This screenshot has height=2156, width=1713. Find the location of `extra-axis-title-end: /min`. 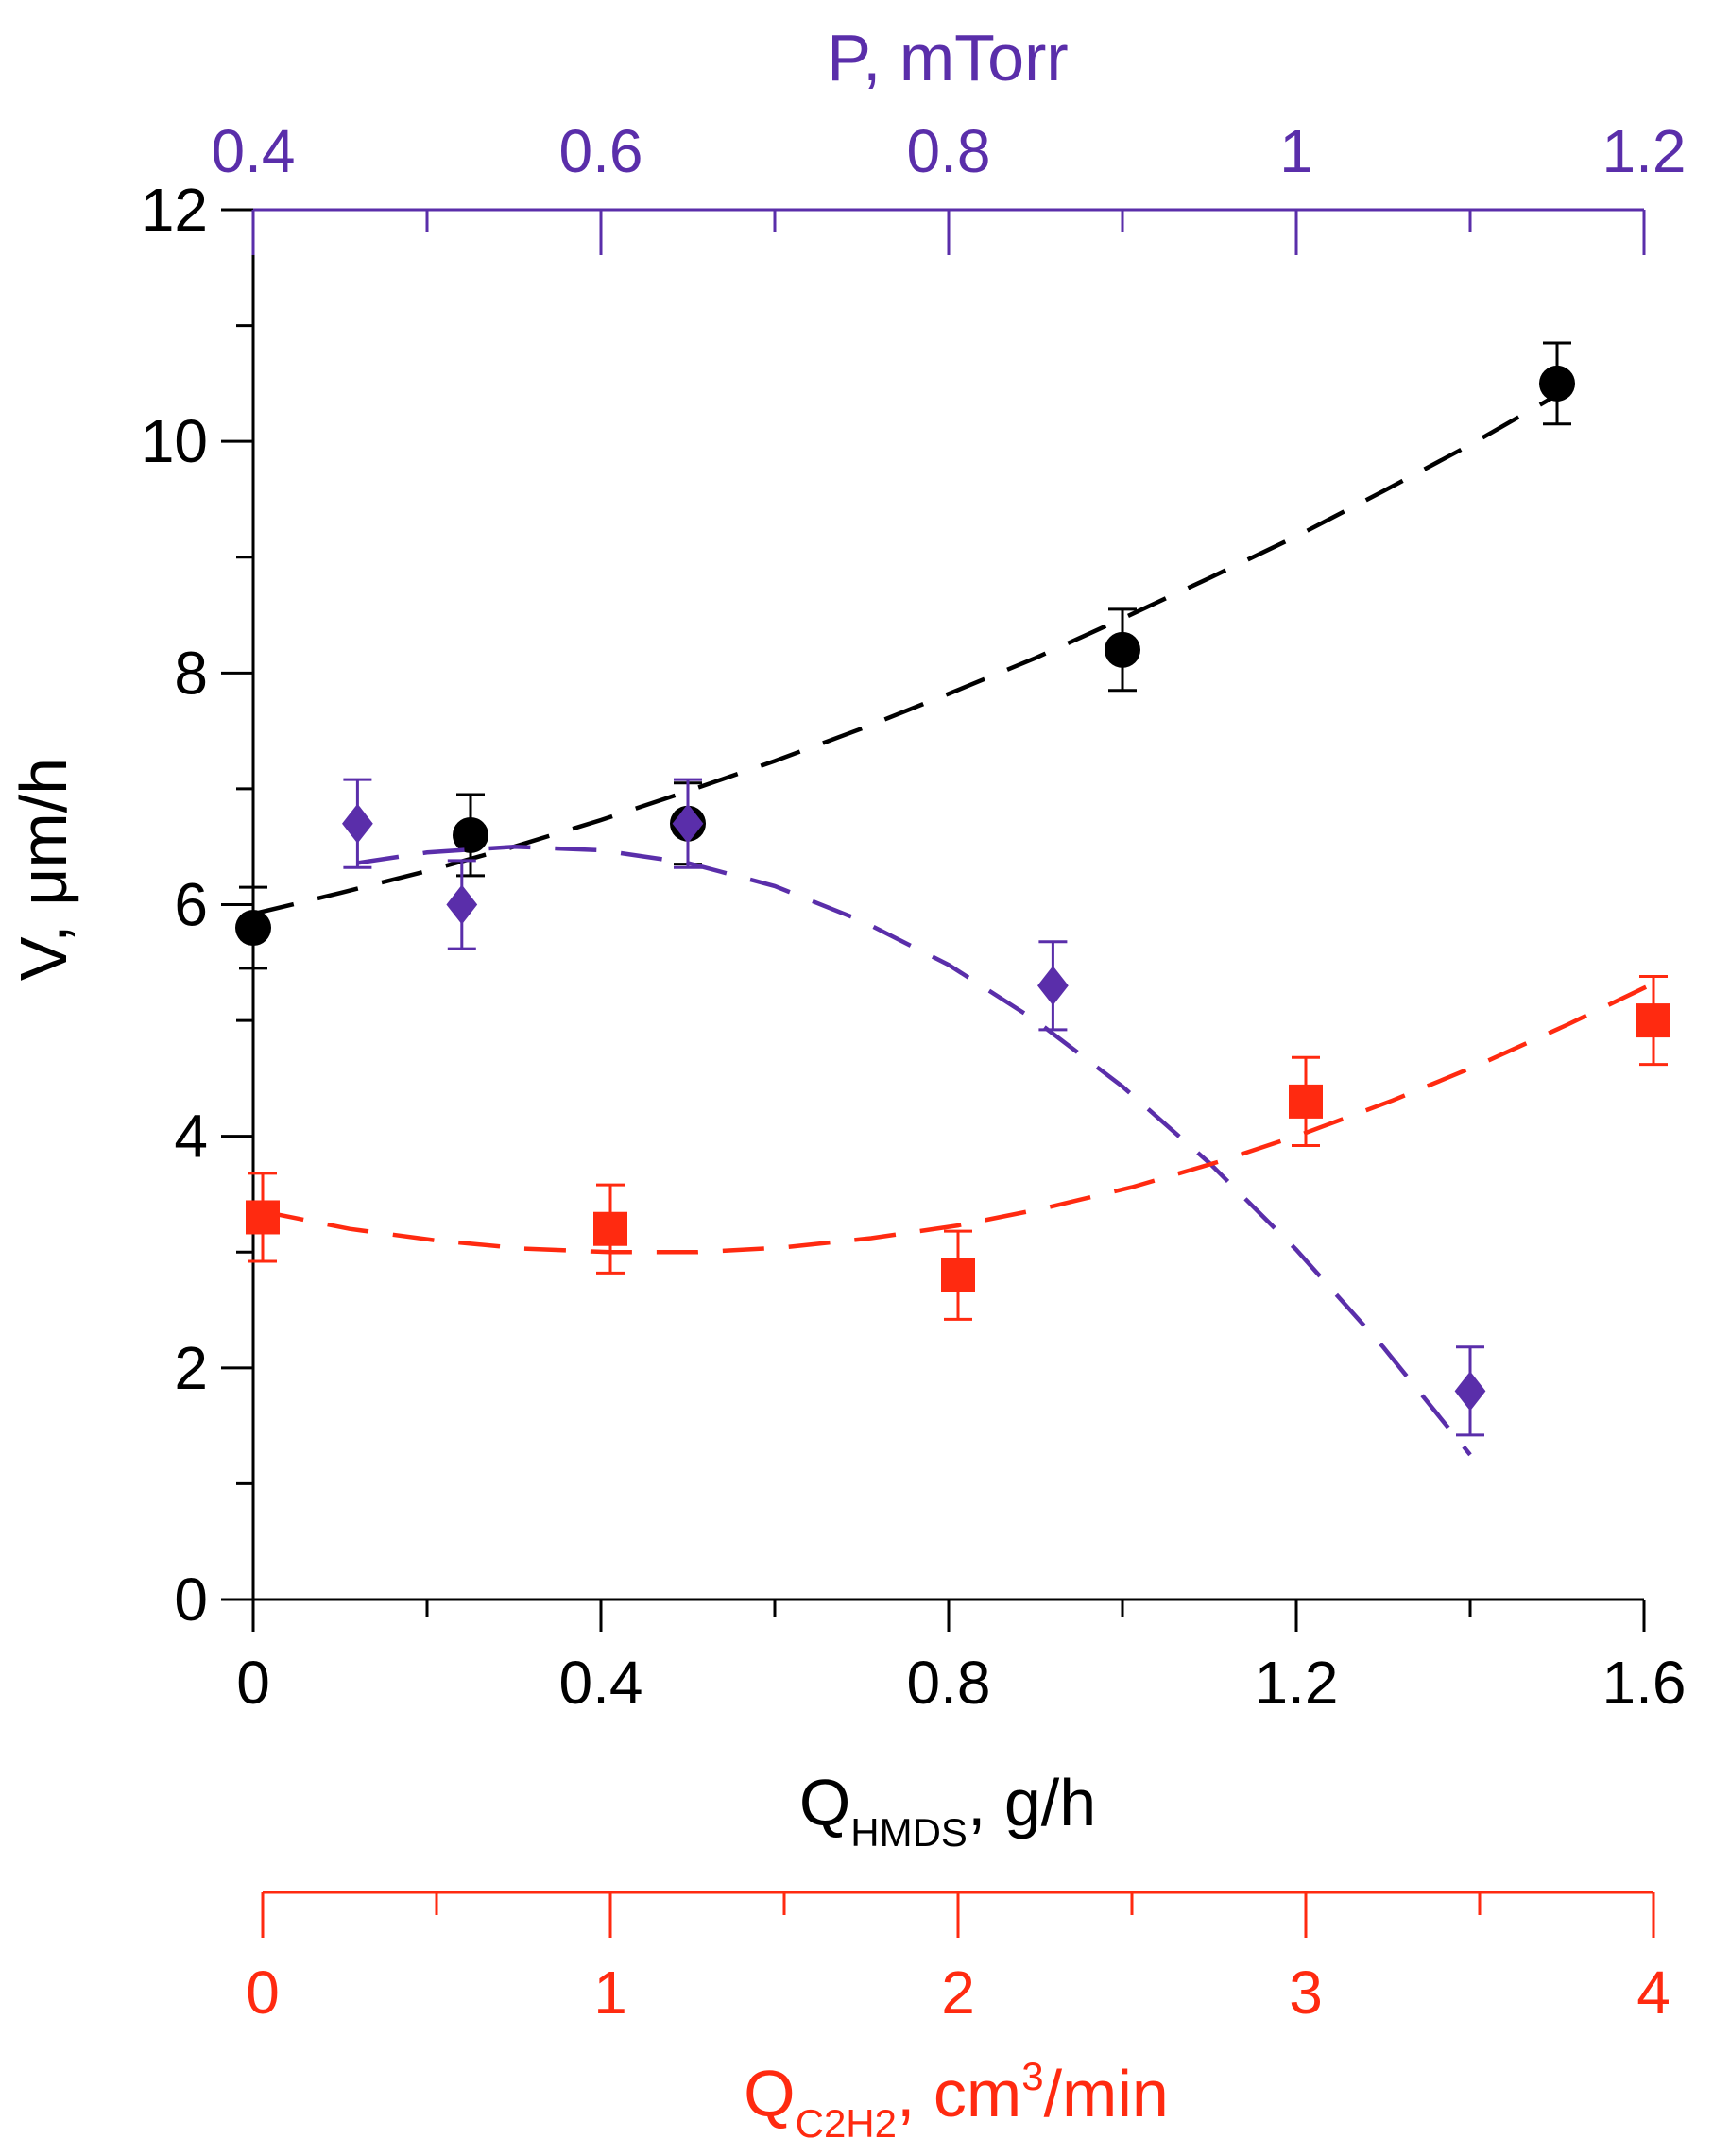

extra-axis-title-end: /min is located at coordinates (1106, 2093).